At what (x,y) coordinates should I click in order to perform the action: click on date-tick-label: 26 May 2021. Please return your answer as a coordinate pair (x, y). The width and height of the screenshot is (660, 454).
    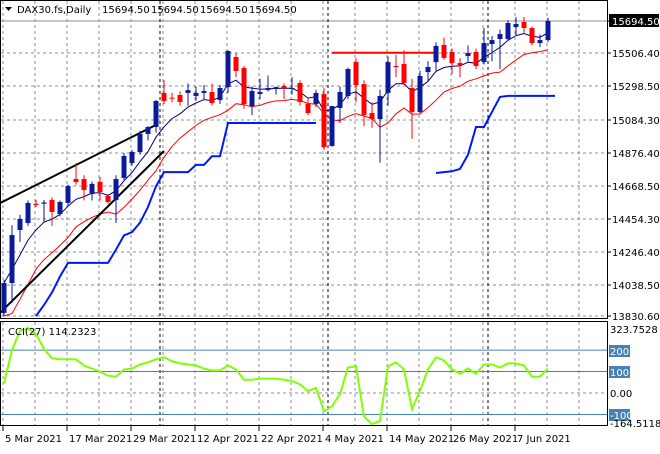
    Looking at the image, I should click on (485, 439).